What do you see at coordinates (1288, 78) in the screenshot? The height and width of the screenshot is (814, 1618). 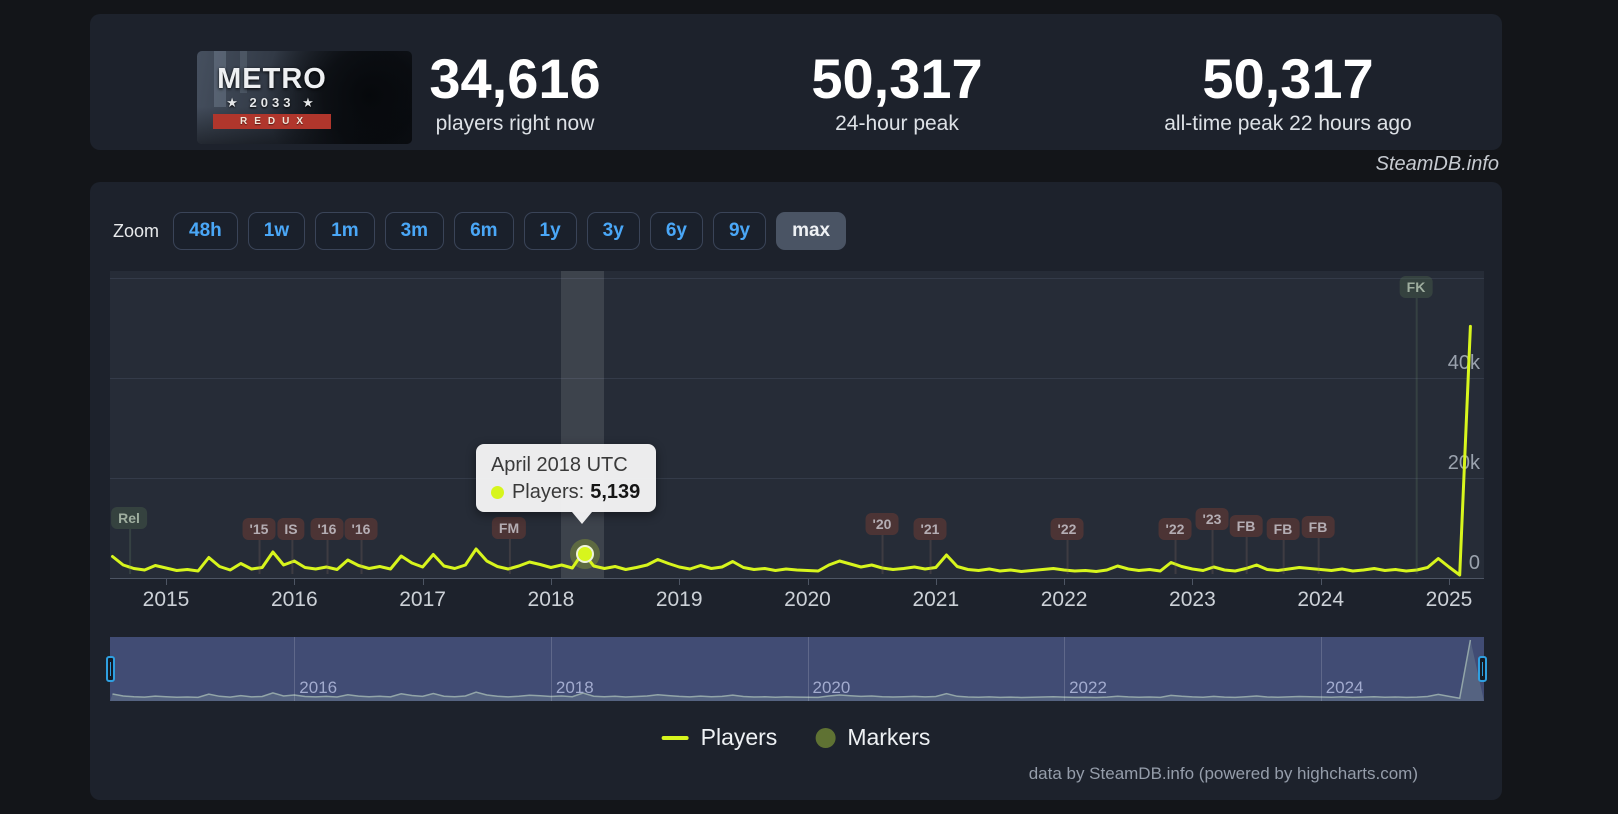 I see `stat-alltime-peak-value: 50,317` at bounding box center [1288, 78].